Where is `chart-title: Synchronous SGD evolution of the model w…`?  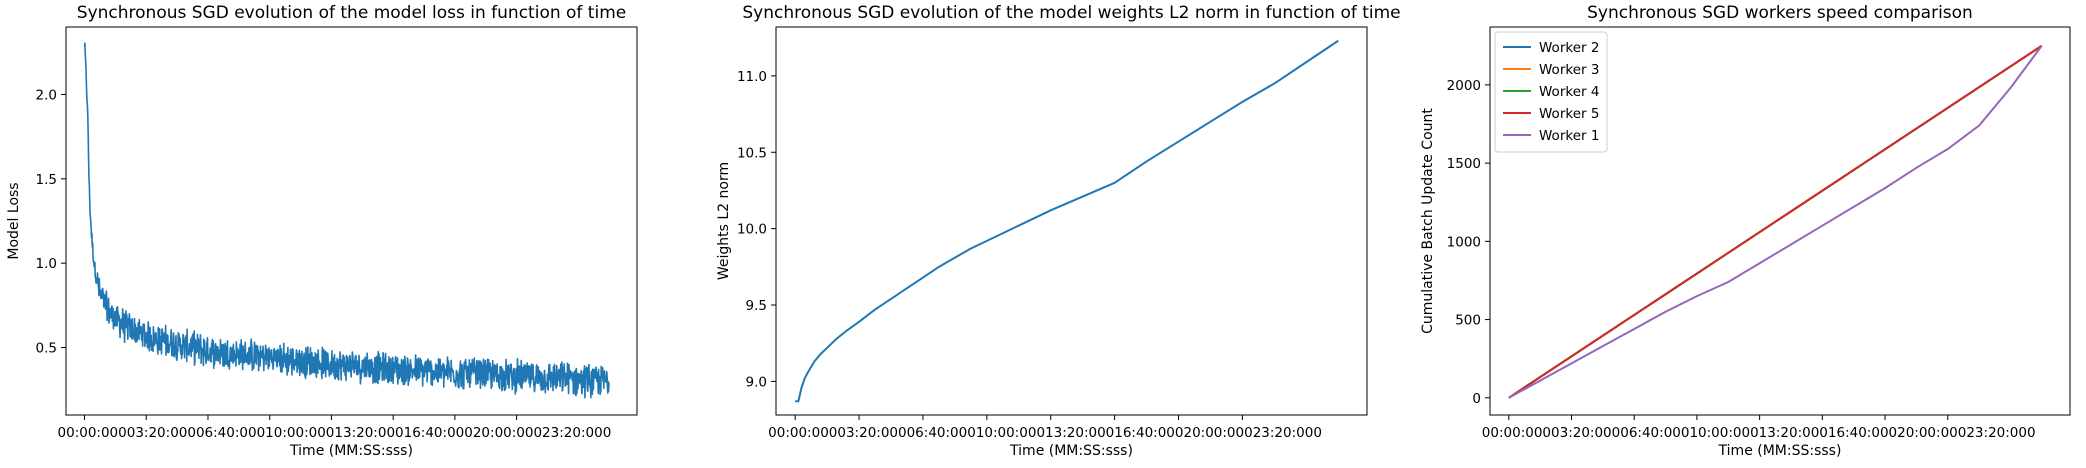
chart-title: Synchronous SGD evolution of the model w… is located at coordinates (1071, 13).